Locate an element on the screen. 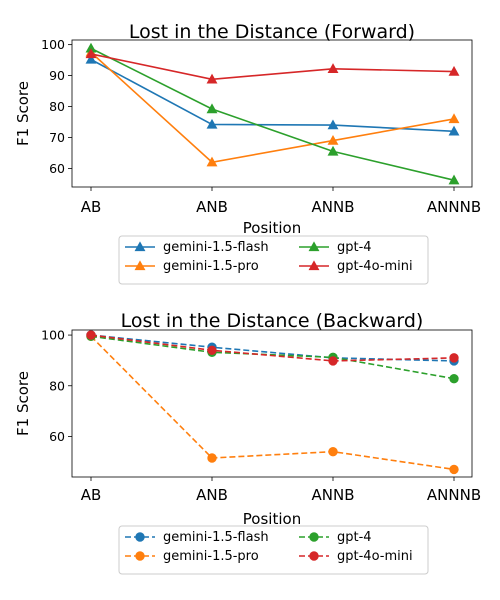 This screenshot has width=500, height=600. chart-title: Lost in the Distance (Backward) is located at coordinates (272, 321).